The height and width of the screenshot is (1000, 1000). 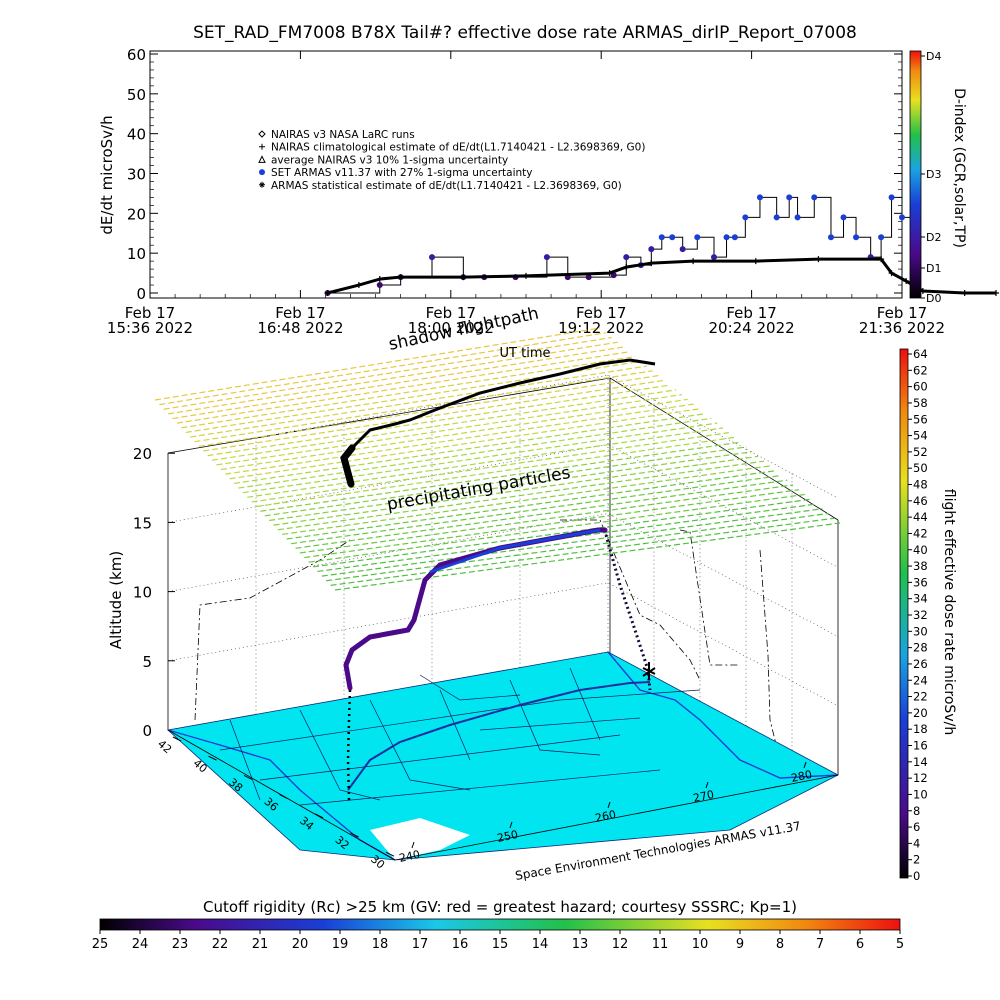 What do you see at coordinates (780, 944) in the screenshot?
I see `cutoff-rigidity-tick-label: 8` at bounding box center [780, 944].